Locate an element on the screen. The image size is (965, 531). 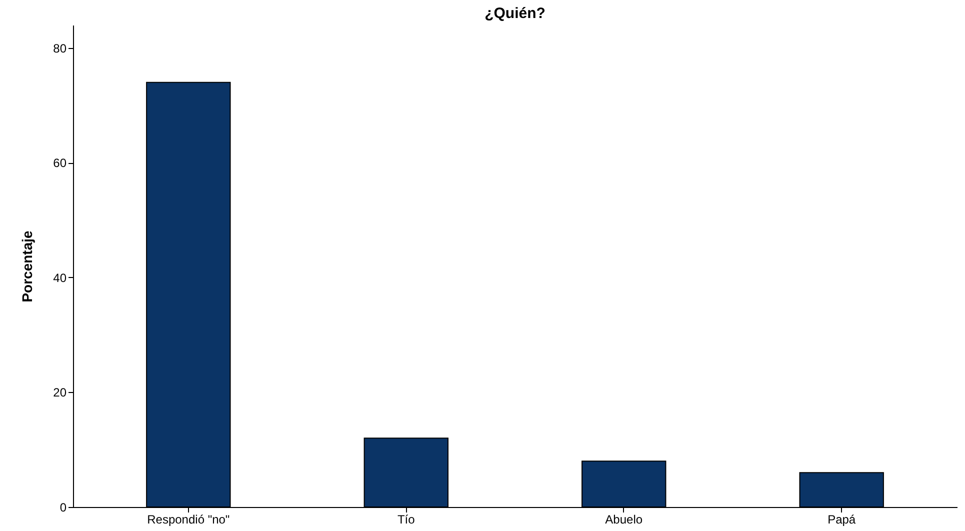
y-tick-label: 40 is located at coordinates (60, 277).